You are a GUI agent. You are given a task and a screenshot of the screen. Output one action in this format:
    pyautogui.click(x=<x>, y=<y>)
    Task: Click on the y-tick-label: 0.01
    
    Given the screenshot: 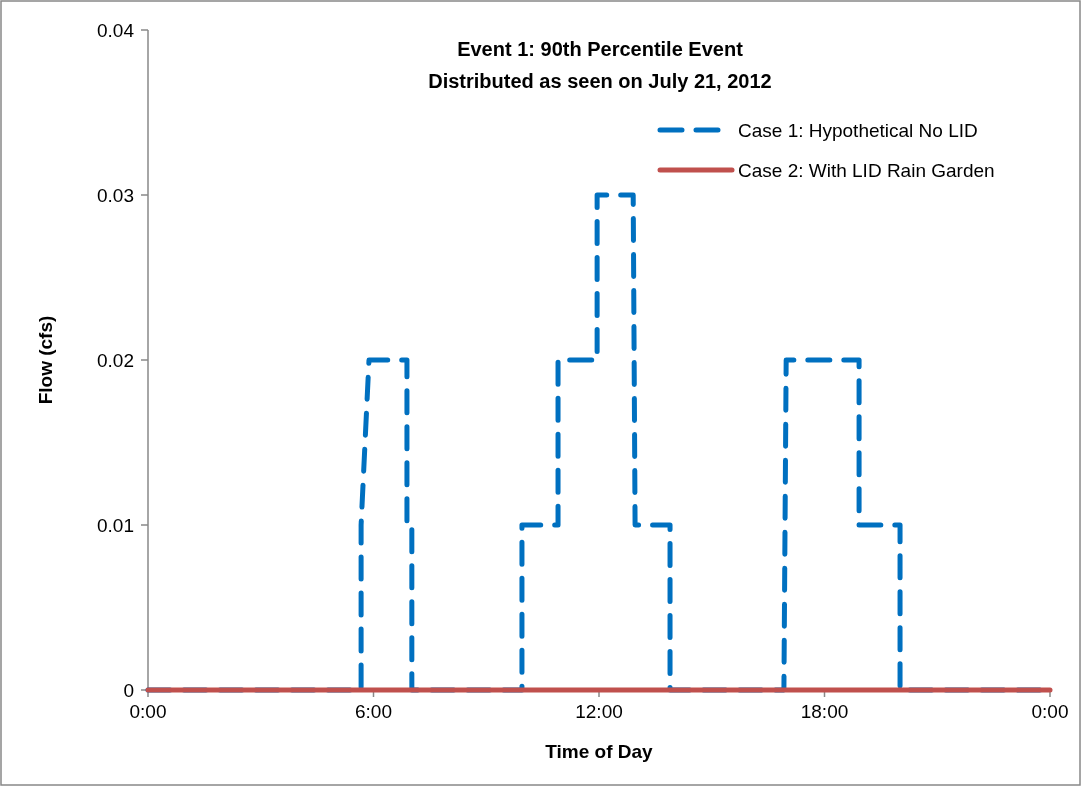 What is the action you would take?
    pyautogui.click(x=115, y=525)
    